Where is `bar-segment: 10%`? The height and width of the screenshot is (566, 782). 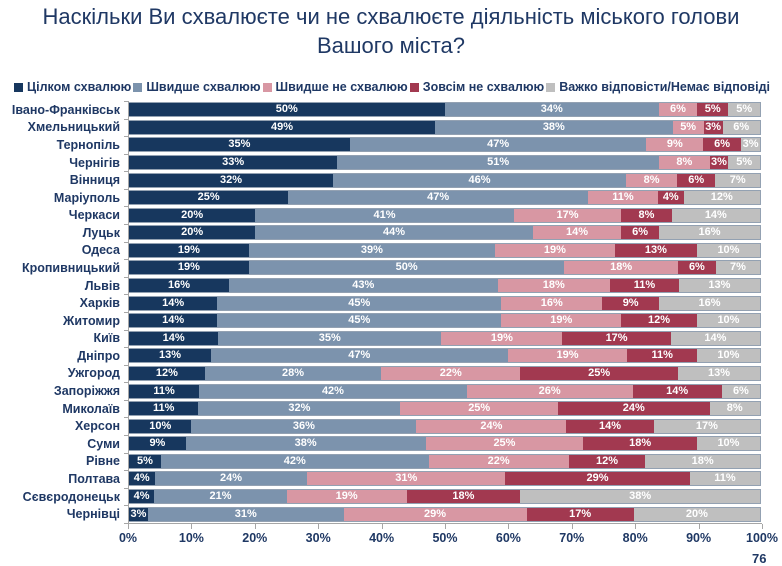
bar-segment: 10% is located at coordinates (160, 426).